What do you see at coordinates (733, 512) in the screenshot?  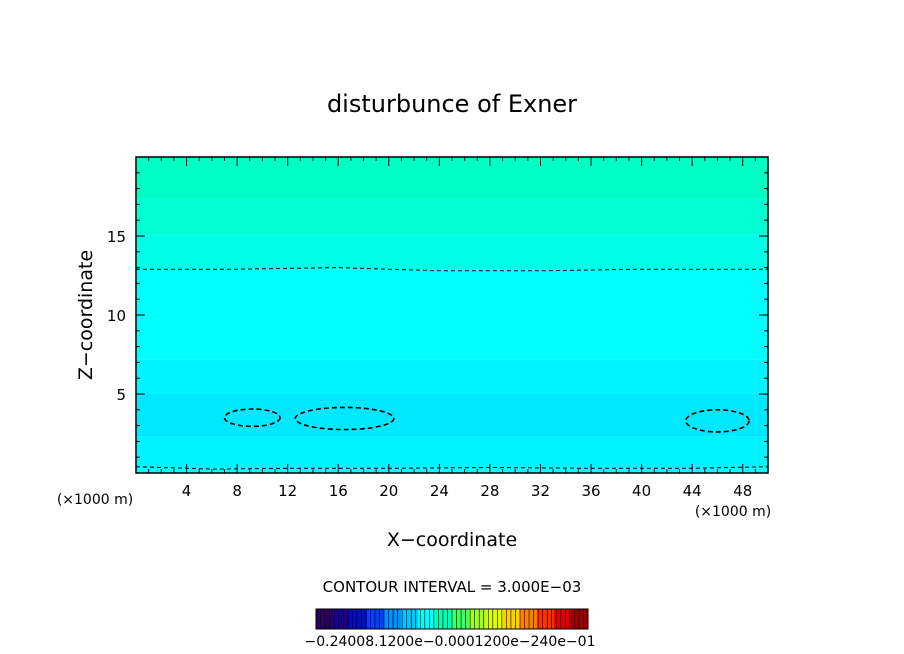 I see `x-unit-right: (×1000 m)` at bounding box center [733, 512].